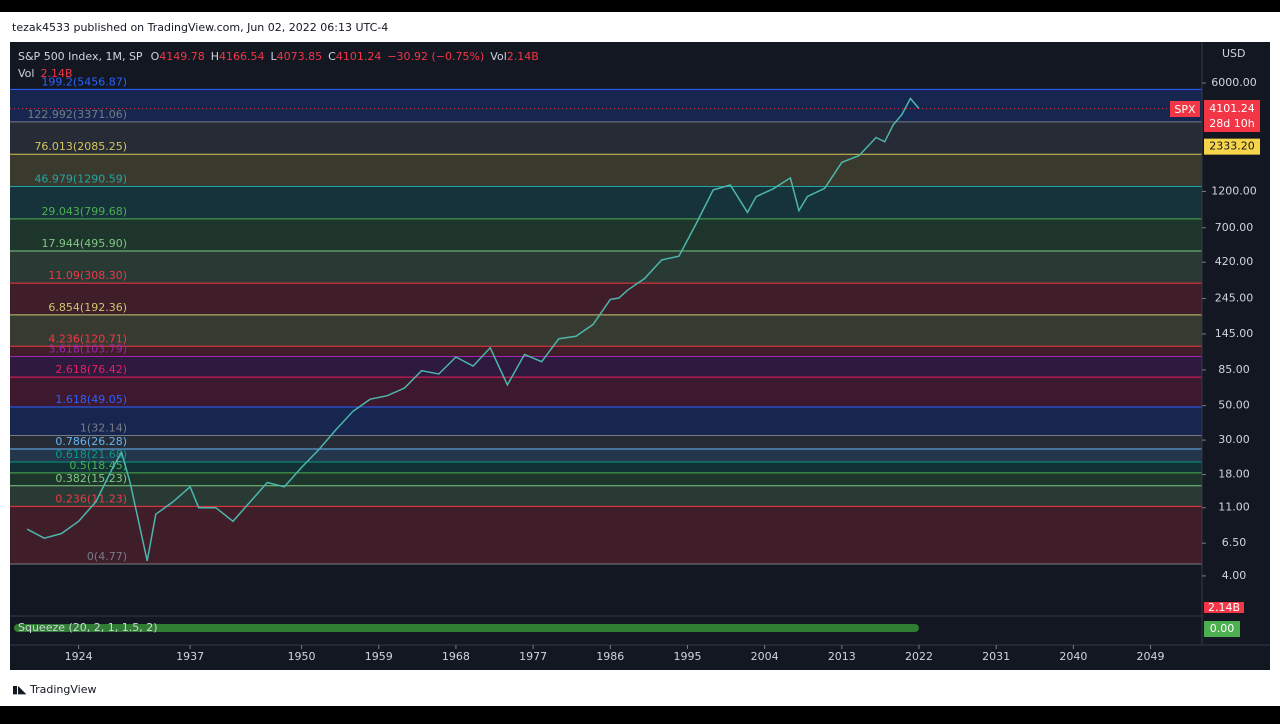  I want to click on fib-label: 0.5(18.45), so click(98, 465).